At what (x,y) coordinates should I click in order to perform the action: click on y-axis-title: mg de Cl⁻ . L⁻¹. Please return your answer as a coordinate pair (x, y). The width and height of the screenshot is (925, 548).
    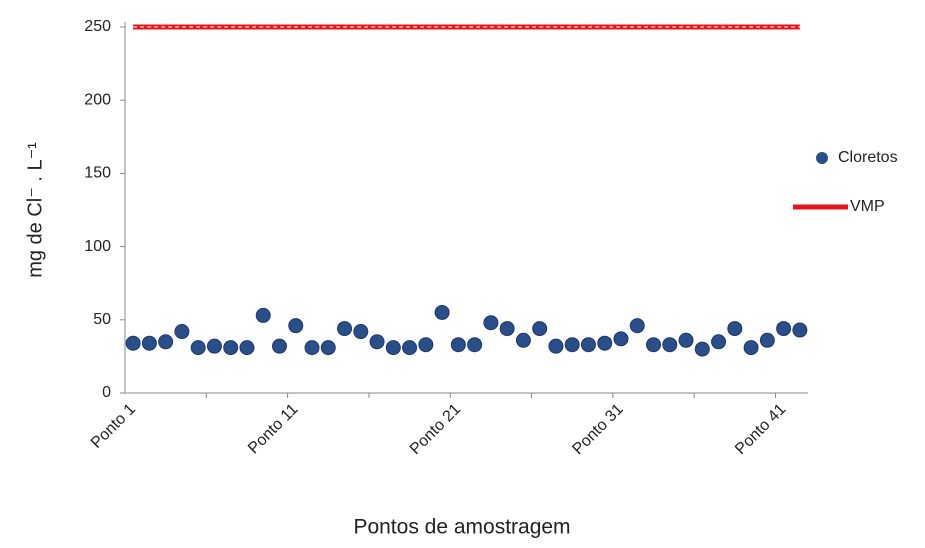
    Looking at the image, I should click on (35, 210).